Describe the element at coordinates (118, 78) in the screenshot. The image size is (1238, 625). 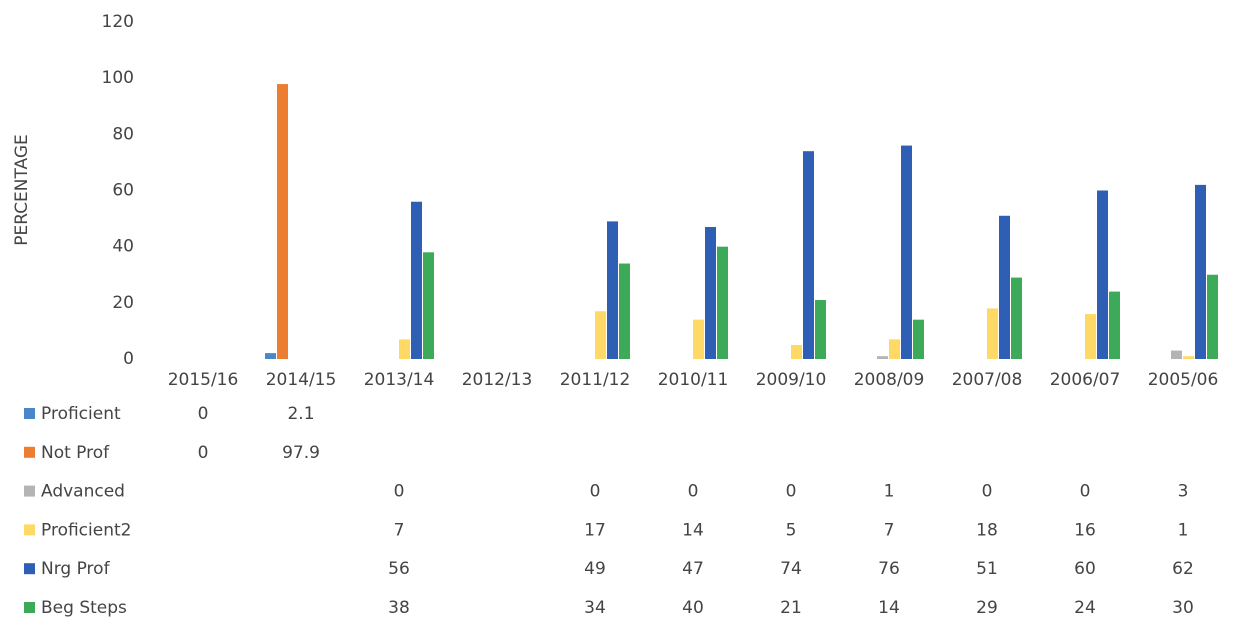
I see `y-tick-label: 100` at that location.